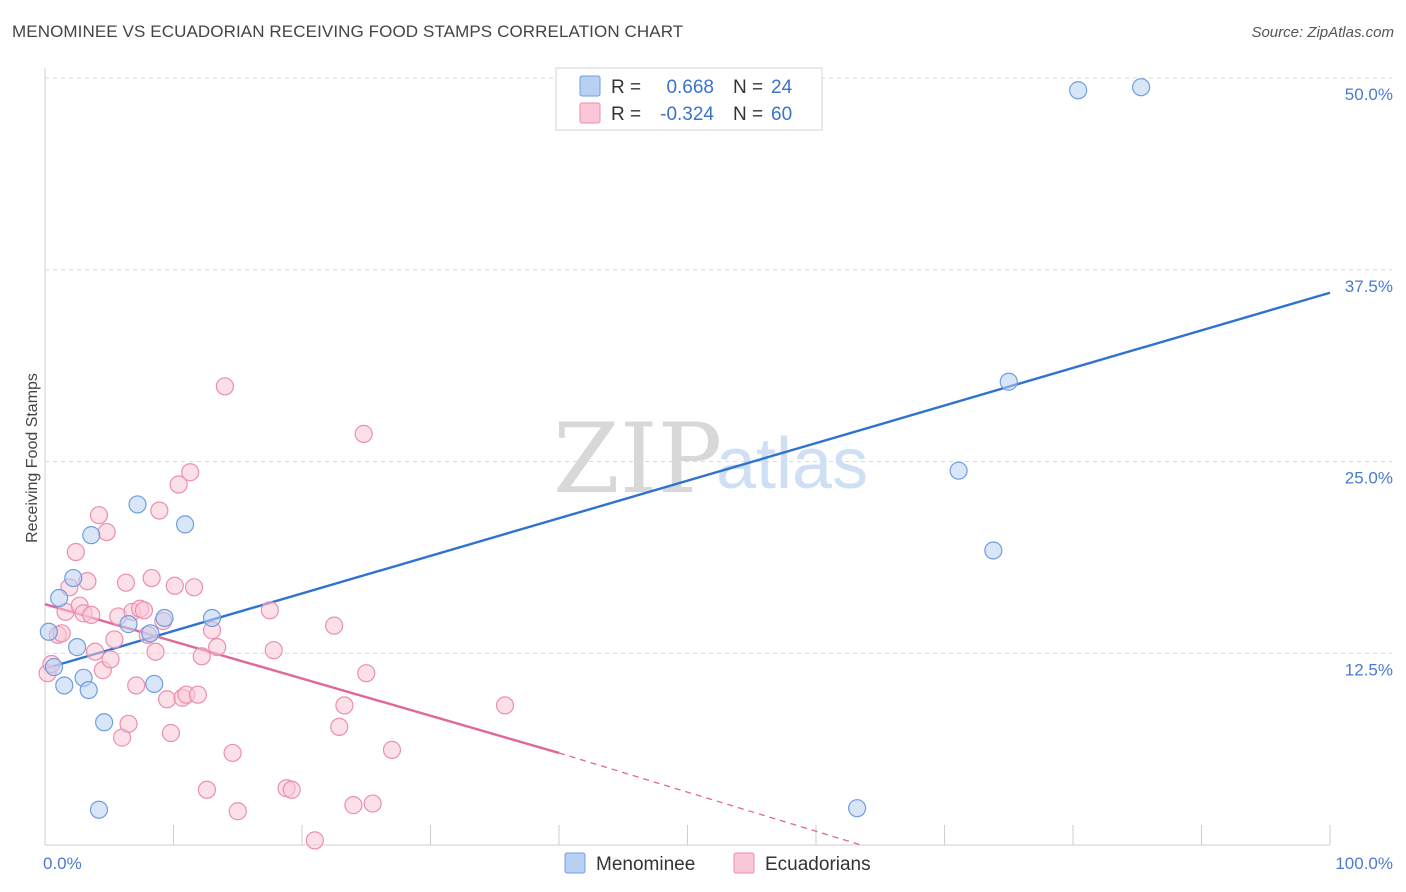  Describe the element at coordinates (748, 87) in the screenshot. I see `menominee-n-label: N =` at that location.